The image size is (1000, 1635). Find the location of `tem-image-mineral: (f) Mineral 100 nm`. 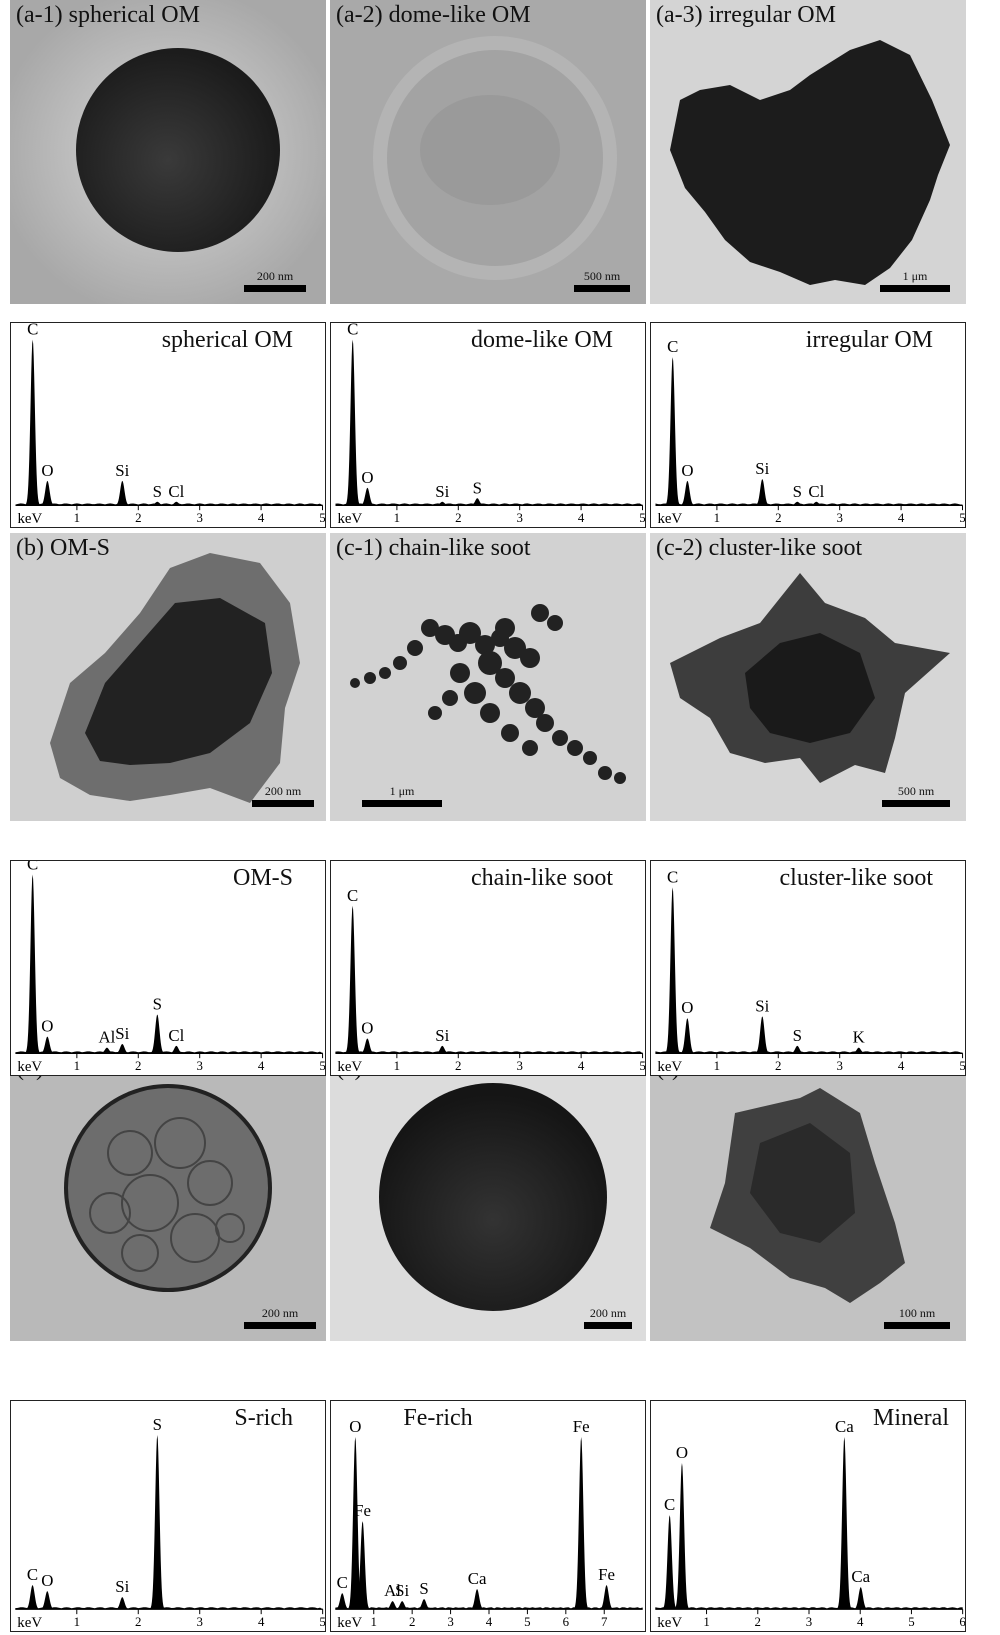

tem-image-mineral: (f) Mineral 100 nm is located at coordinates (808, 1197).